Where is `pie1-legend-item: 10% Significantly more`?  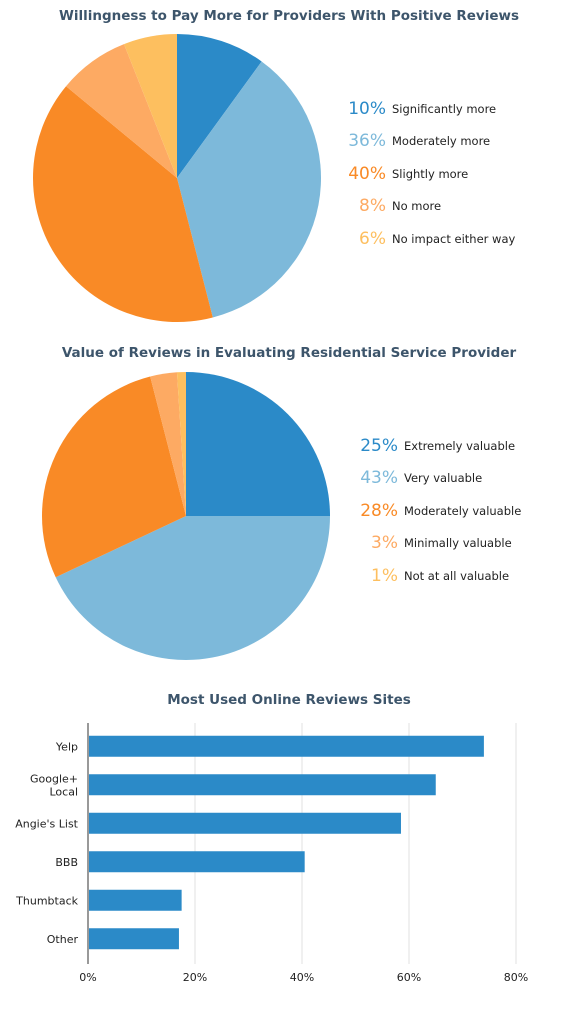 pie1-legend-item: 10% Significantly more is located at coordinates (418, 110).